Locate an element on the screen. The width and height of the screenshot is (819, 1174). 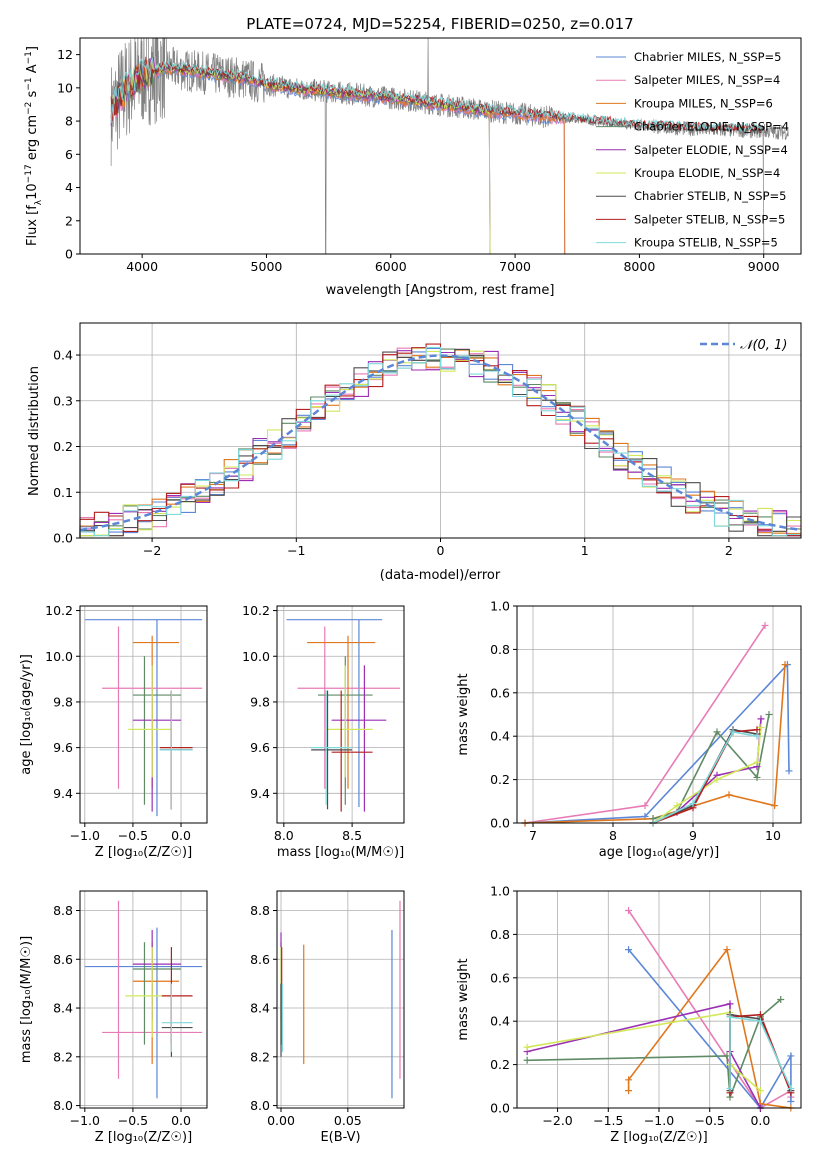
y-tick-label: 0.3 is located at coordinates (63, 400).